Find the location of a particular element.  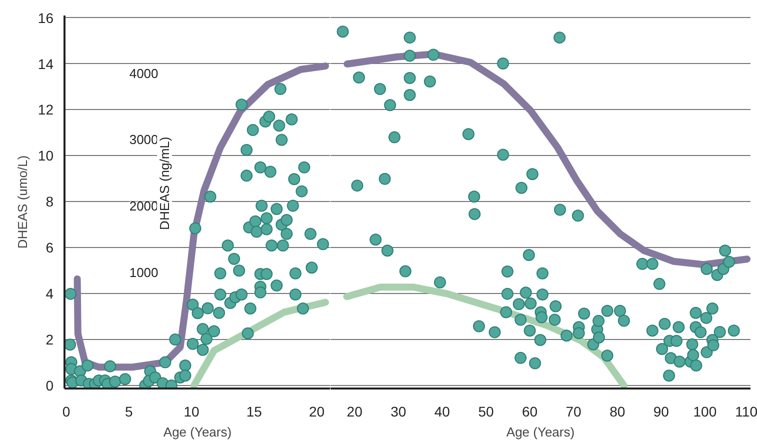

x-tick-label: 80 is located at coordinates (618, 412).